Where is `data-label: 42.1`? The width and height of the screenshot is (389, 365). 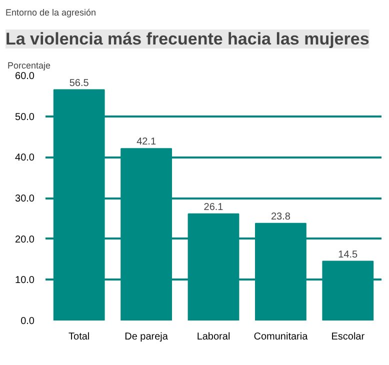
data-label: 42.1 is located at coordinates (146, 142).